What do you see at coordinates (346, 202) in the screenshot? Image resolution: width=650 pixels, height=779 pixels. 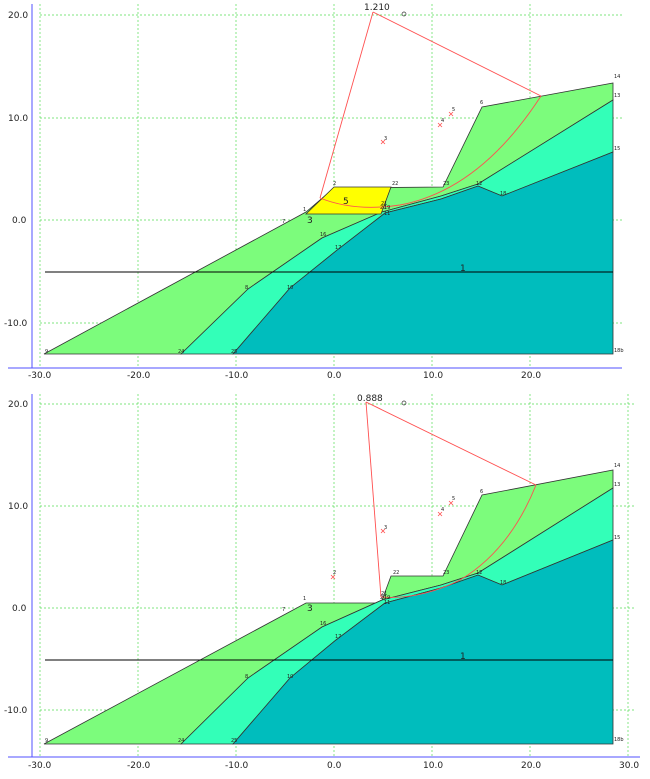 I see `zone-label: 5` at bounding box center [346, 202].